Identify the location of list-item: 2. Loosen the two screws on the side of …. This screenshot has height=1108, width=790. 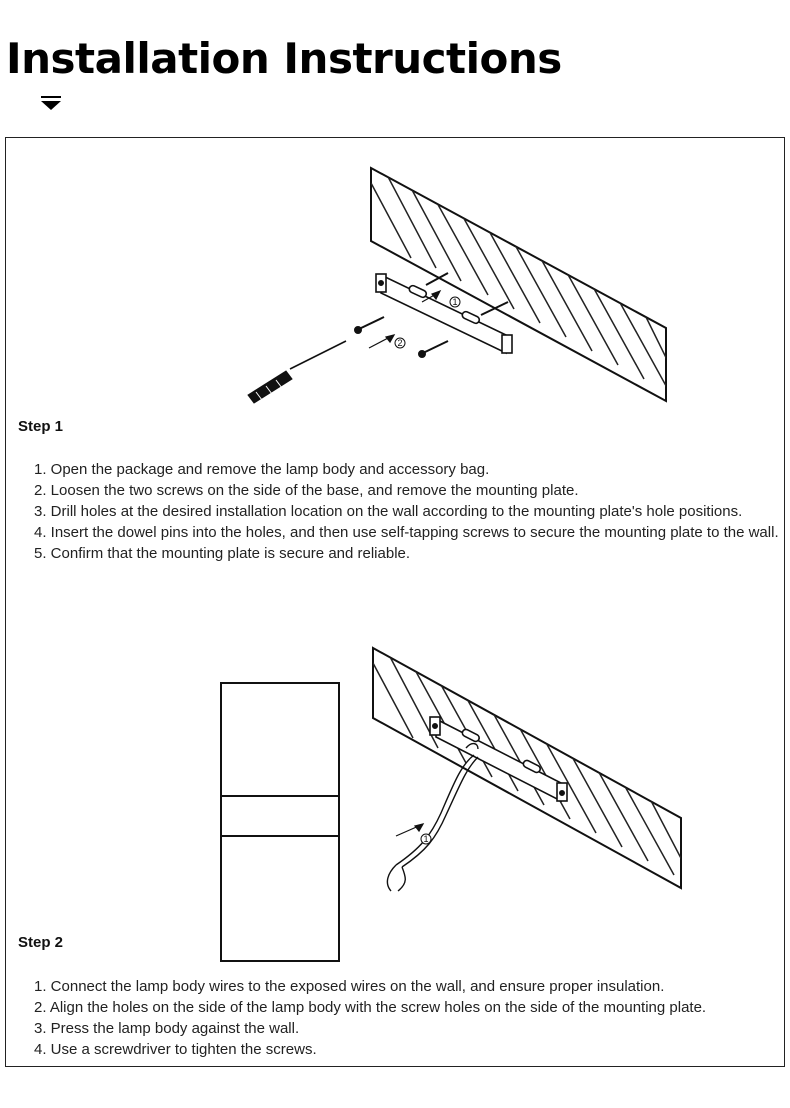
(306, 490).